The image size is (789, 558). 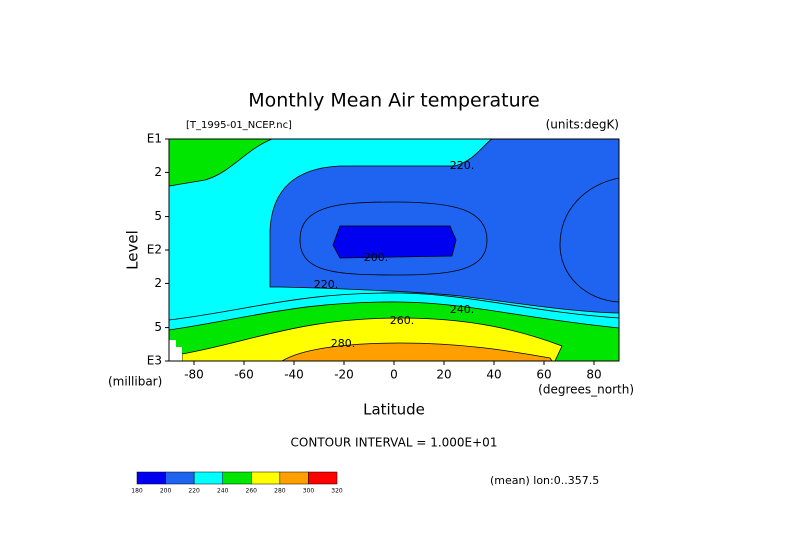 What do you see at coordinates (544, 480) in the screenshot?
I see `footer-label: (mean) lon:0..357.5` at bounding box center [544, 480].